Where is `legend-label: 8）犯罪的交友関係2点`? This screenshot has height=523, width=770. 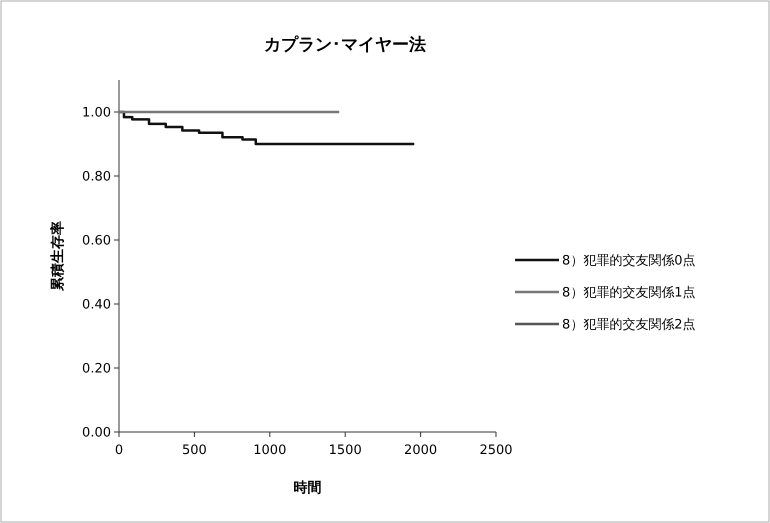 legend-label: 8）犯罪的交友関係2点 is located at coordinates (629, 324).